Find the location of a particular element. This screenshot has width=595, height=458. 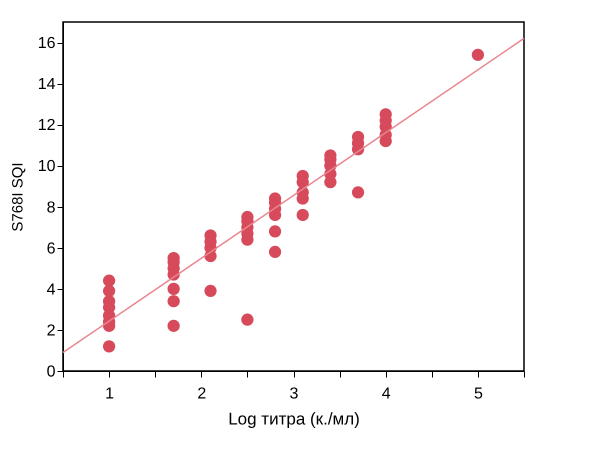

y-tick-label: 10 is located at coordinates (47, 167).